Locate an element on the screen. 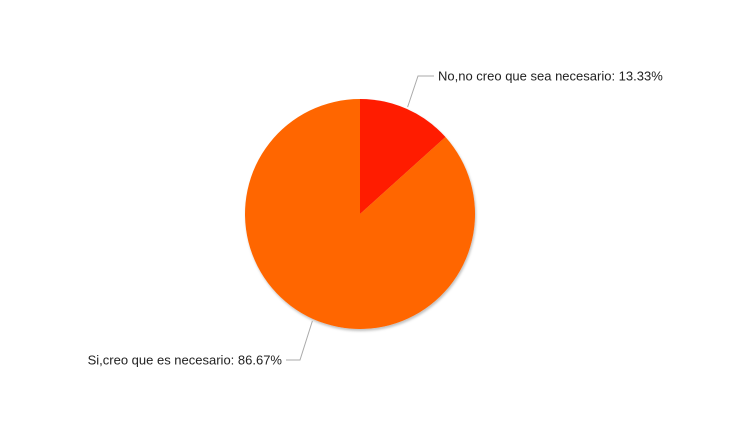 The width and height of the screenshot is (746, 440). slice-label: Si,creo que es necesario: 86.67% is located at coordinates (185, 360).